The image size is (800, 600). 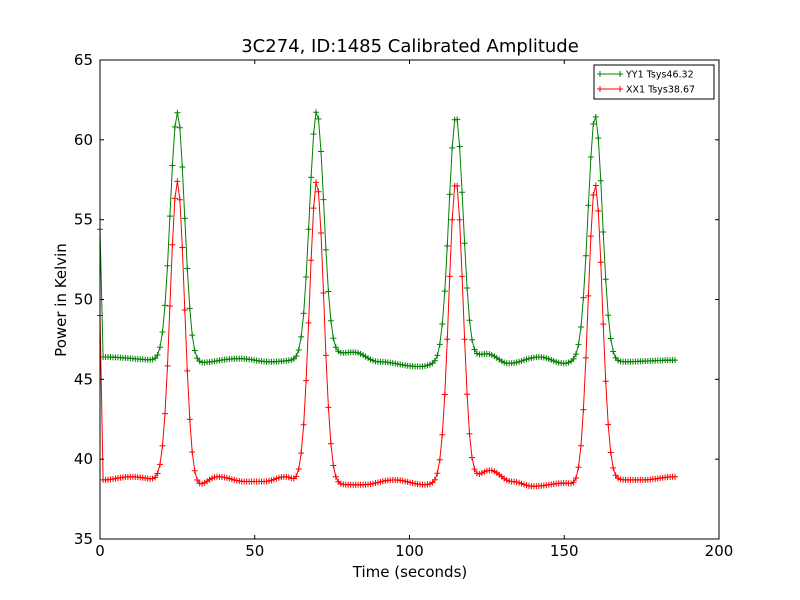 I want to click on legend-box, so click(x=654, y=82).